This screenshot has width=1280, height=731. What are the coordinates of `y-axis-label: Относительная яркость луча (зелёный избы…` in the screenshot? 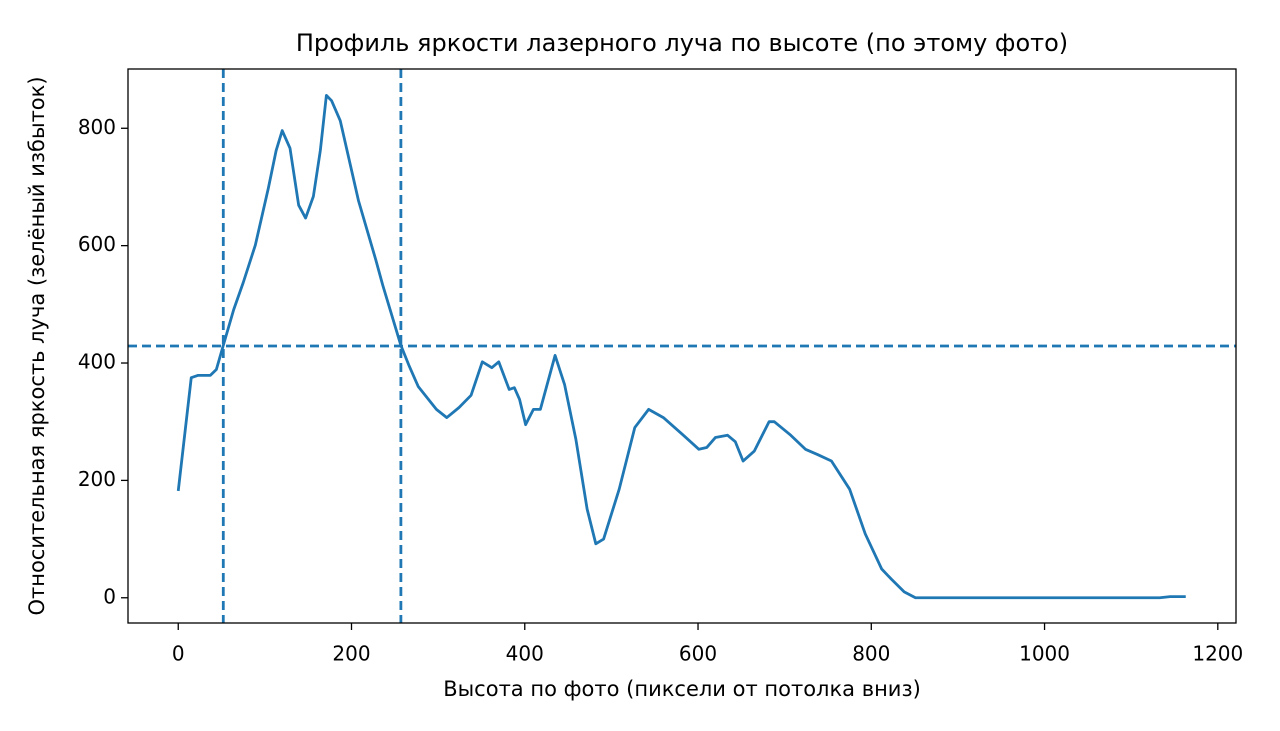 It's located at (37, 345).